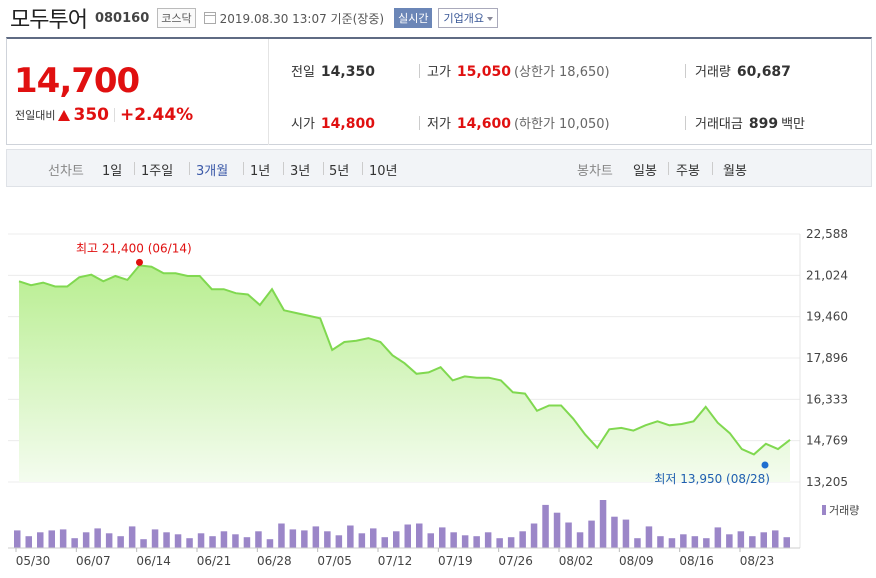 This screenshot has height=578, width=876. Describe the element at coordinates (688, 171) in the screenshot. I see `candle-weekly: 주봉` at that location.